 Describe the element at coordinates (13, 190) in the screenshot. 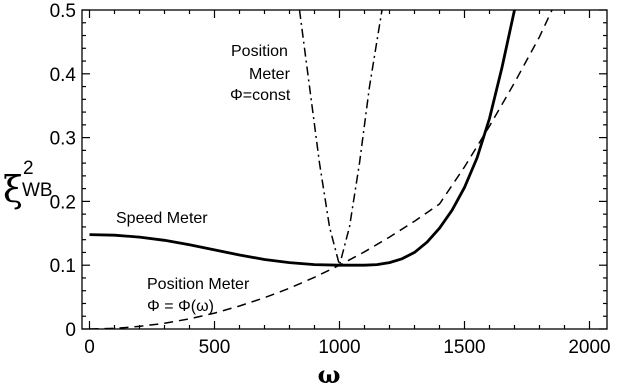

I see `y-axis-label-base: ξ` at that location.